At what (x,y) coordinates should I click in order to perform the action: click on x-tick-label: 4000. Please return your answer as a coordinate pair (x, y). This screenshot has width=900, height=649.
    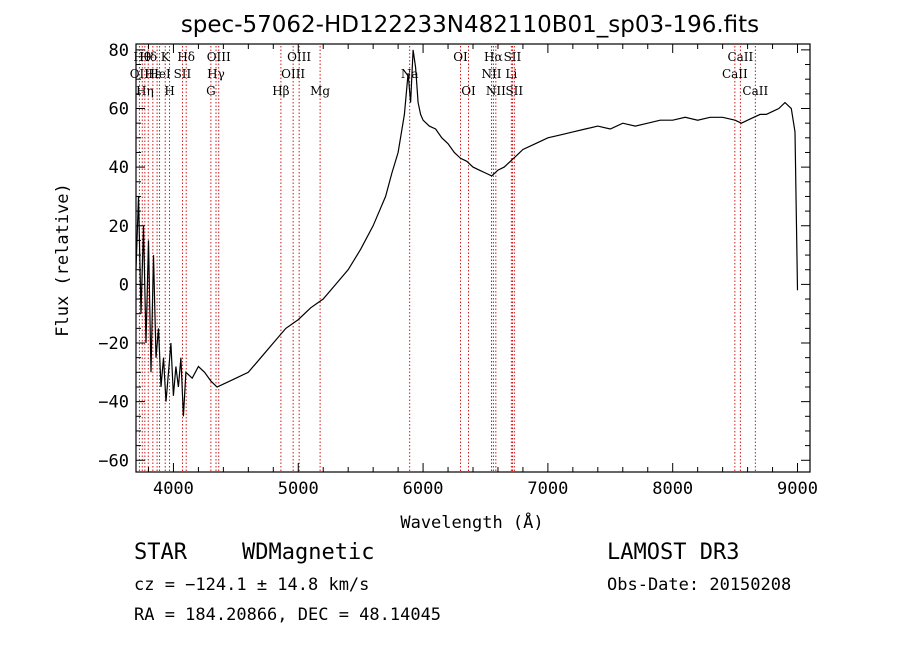
    Looking at the image, I should click on (173, 489).